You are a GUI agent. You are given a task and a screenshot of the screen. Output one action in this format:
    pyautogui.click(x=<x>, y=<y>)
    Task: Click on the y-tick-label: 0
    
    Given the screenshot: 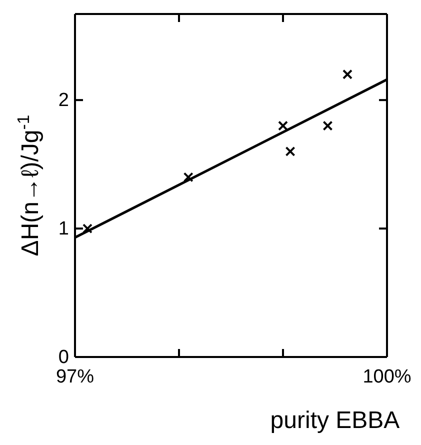 What is the action you would take?
    pyautogui.click(x=63, y=357)
    